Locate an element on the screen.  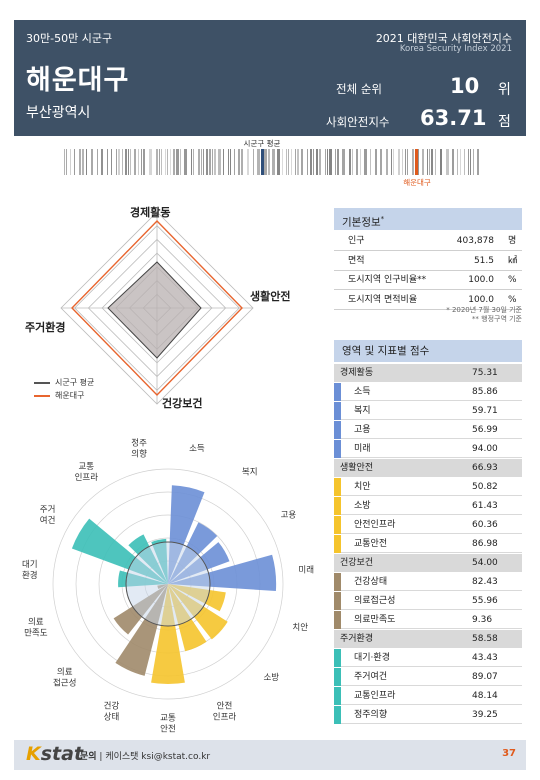
footer: Kstat 문의 | 케이스탯 ksi@kstat.co.kr 37 is located at coordinates (270, 755).